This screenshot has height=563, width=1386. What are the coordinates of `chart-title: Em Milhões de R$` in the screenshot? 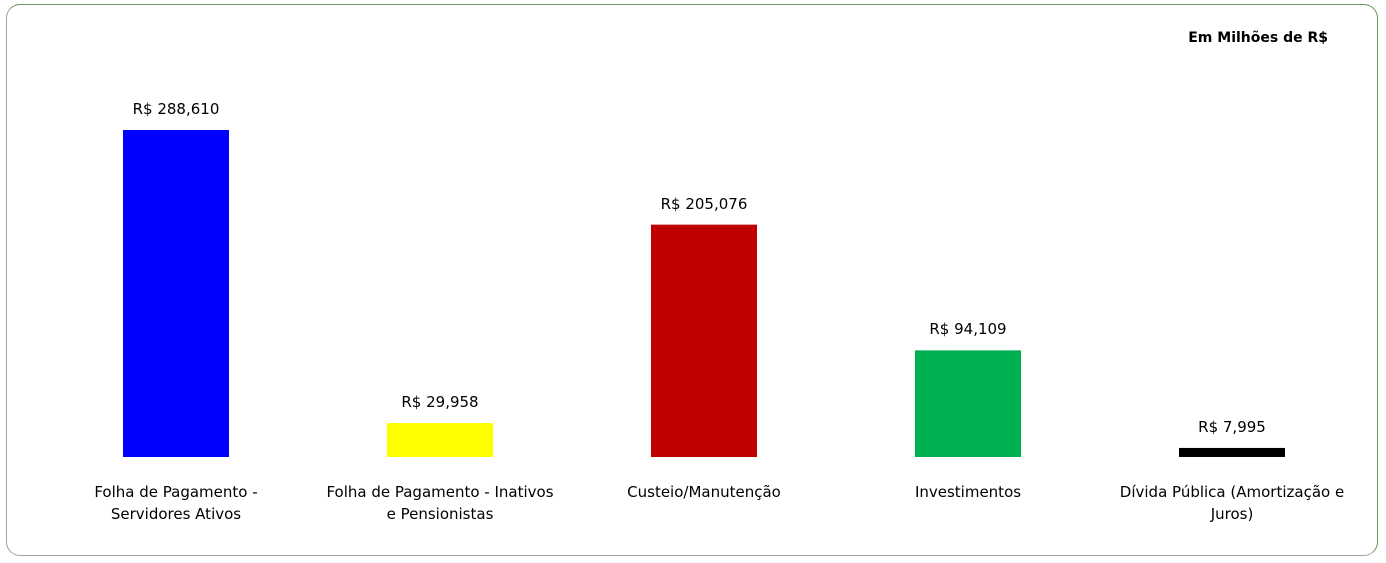 It's located at (1258, 38).